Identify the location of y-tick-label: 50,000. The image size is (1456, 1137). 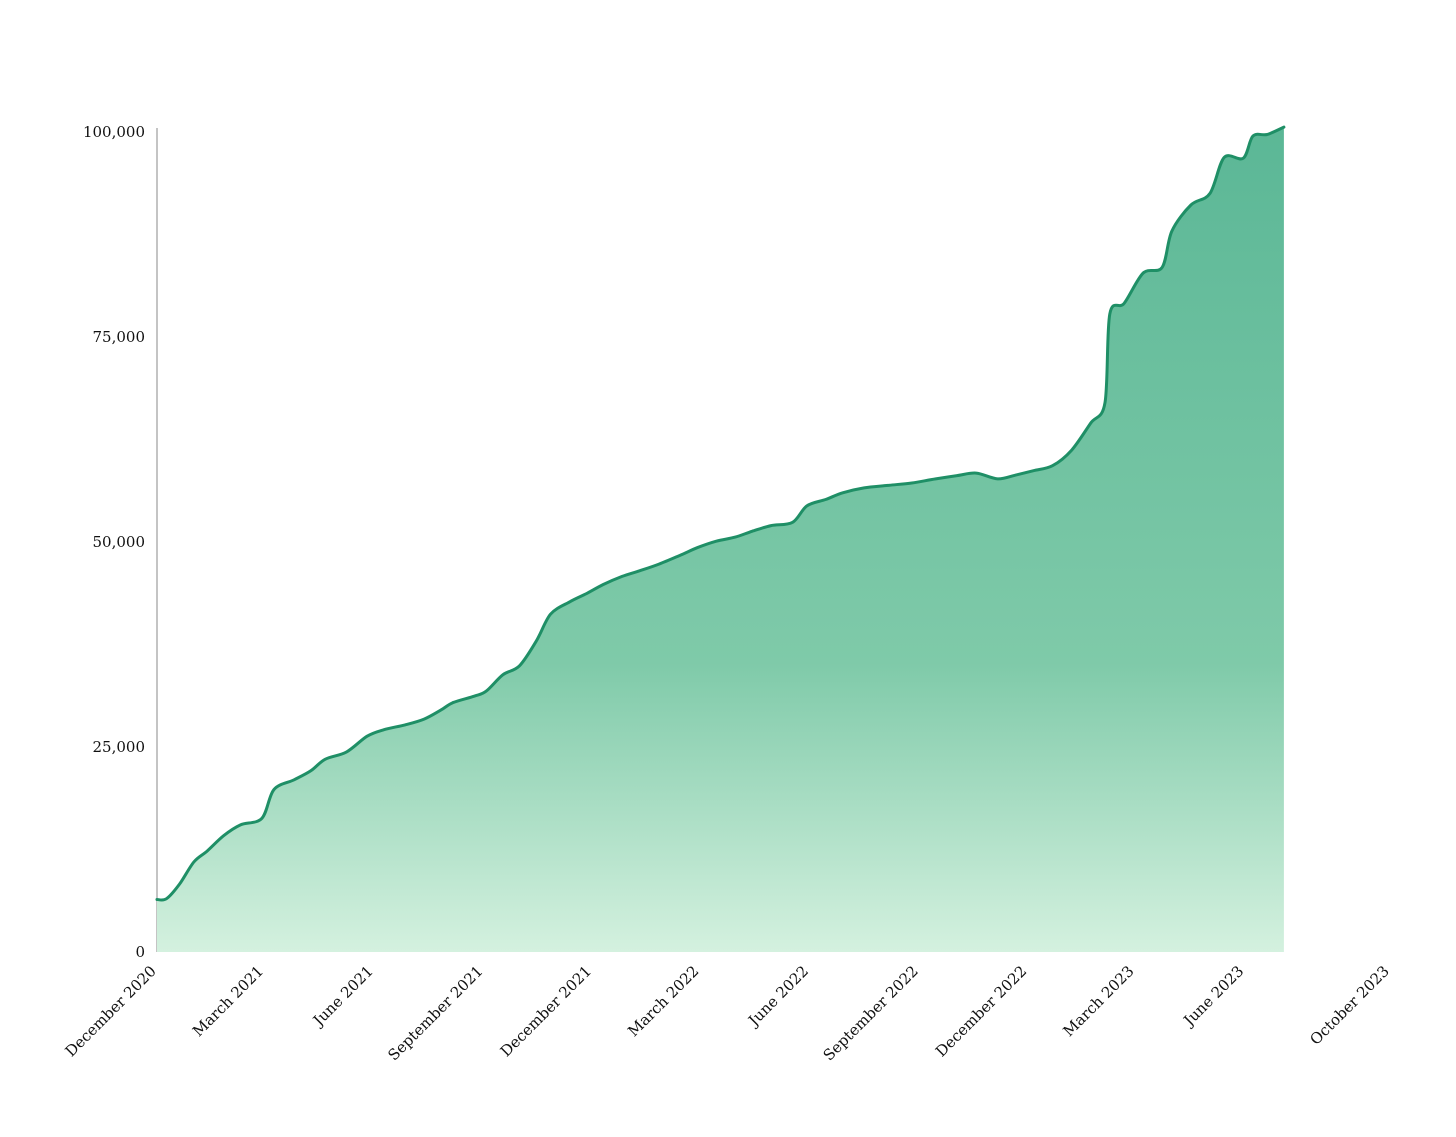
(119, 542).